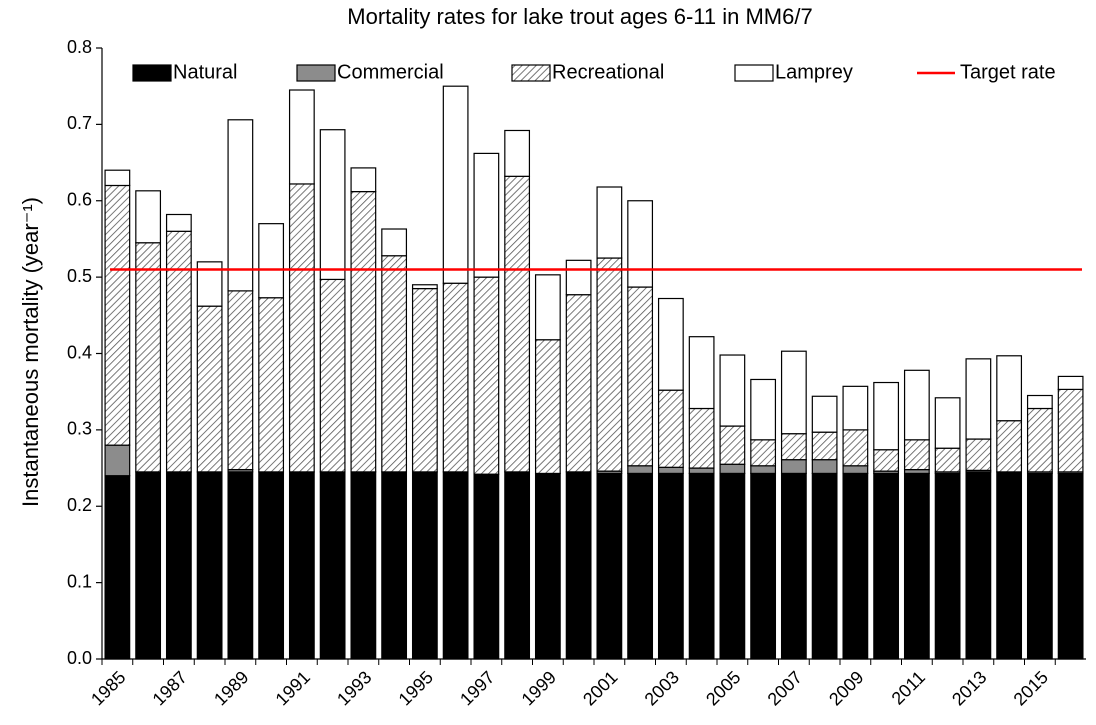 This screenshot has height=725, width=1096. What do you see at coordinates (785, 688) in the screenshot?
I see `x-tick-label: 2007` at bounding box center [785, 688].